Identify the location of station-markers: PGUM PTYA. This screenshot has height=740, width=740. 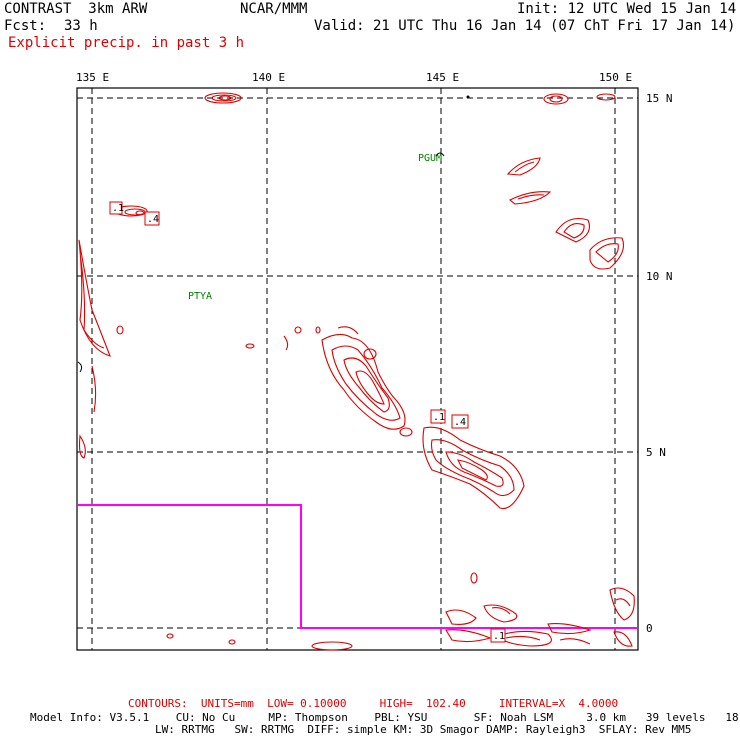
(315, 227).